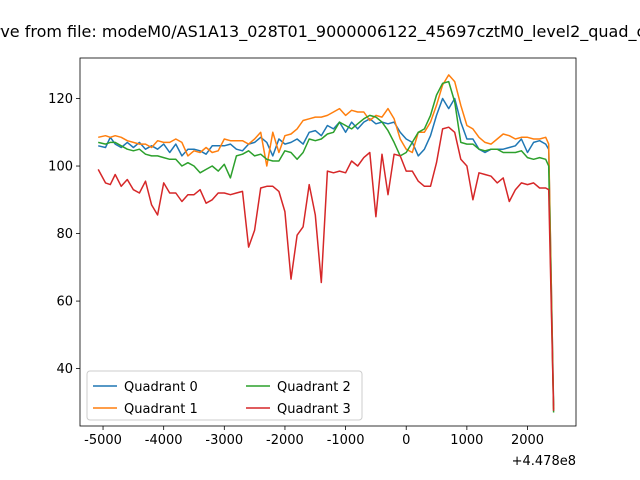  What do you see at coordinates (164, 440) in the screenshot?
I see `x-tick-label: -4000` at bounding box center [164, 440].